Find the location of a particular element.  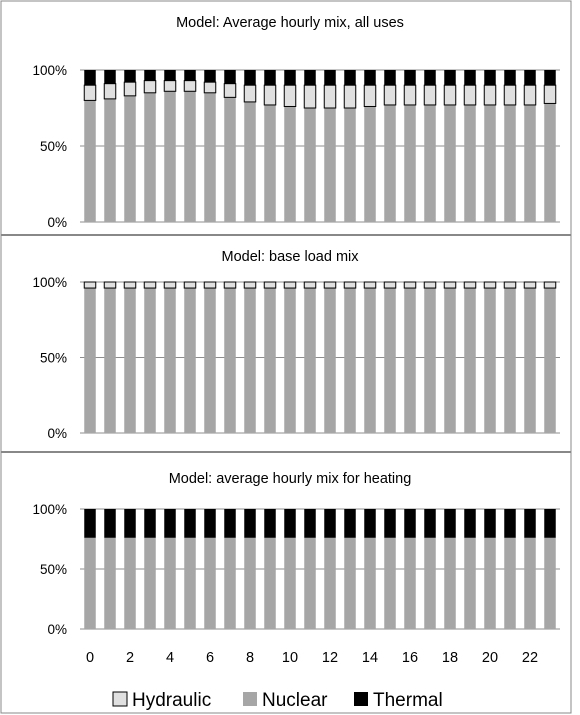

x-tick-label: 20 is located at coordinates (490, 658).